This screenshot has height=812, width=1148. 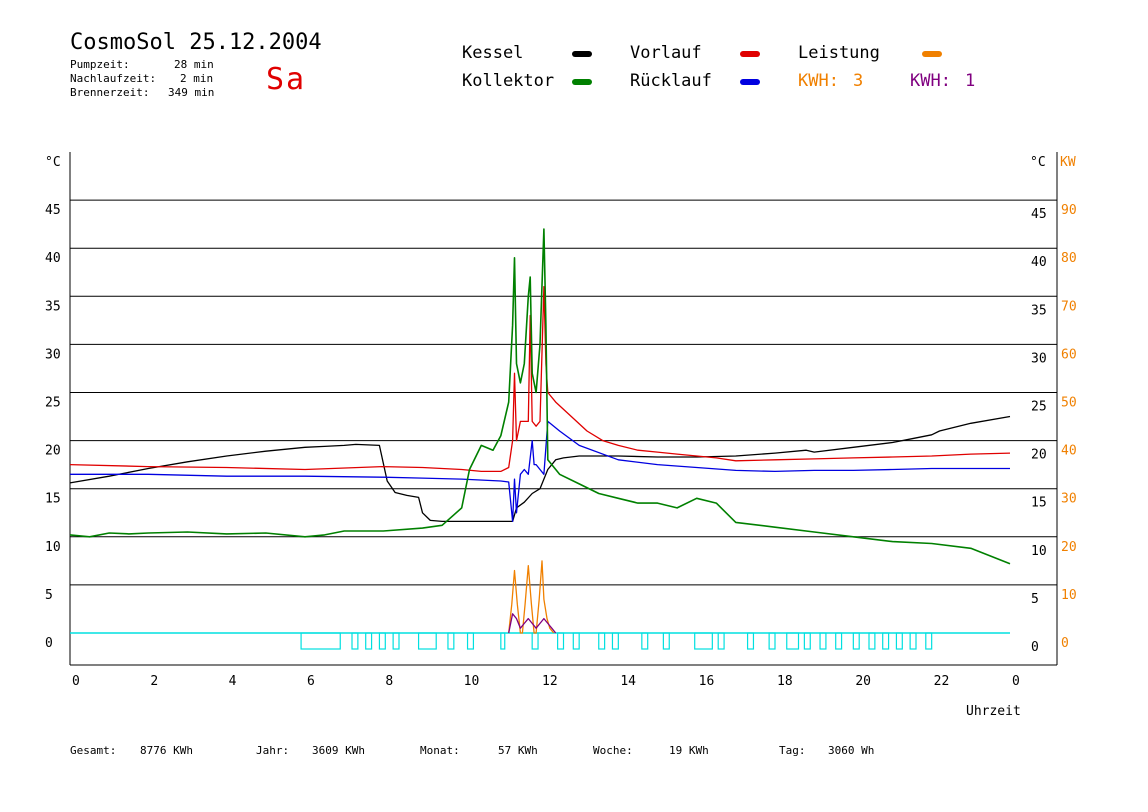 What do you see at coordinates (689, 750) in the screenshot?
I see `footer-woche-value: 19 KWh` at bounding box center [689, 750].